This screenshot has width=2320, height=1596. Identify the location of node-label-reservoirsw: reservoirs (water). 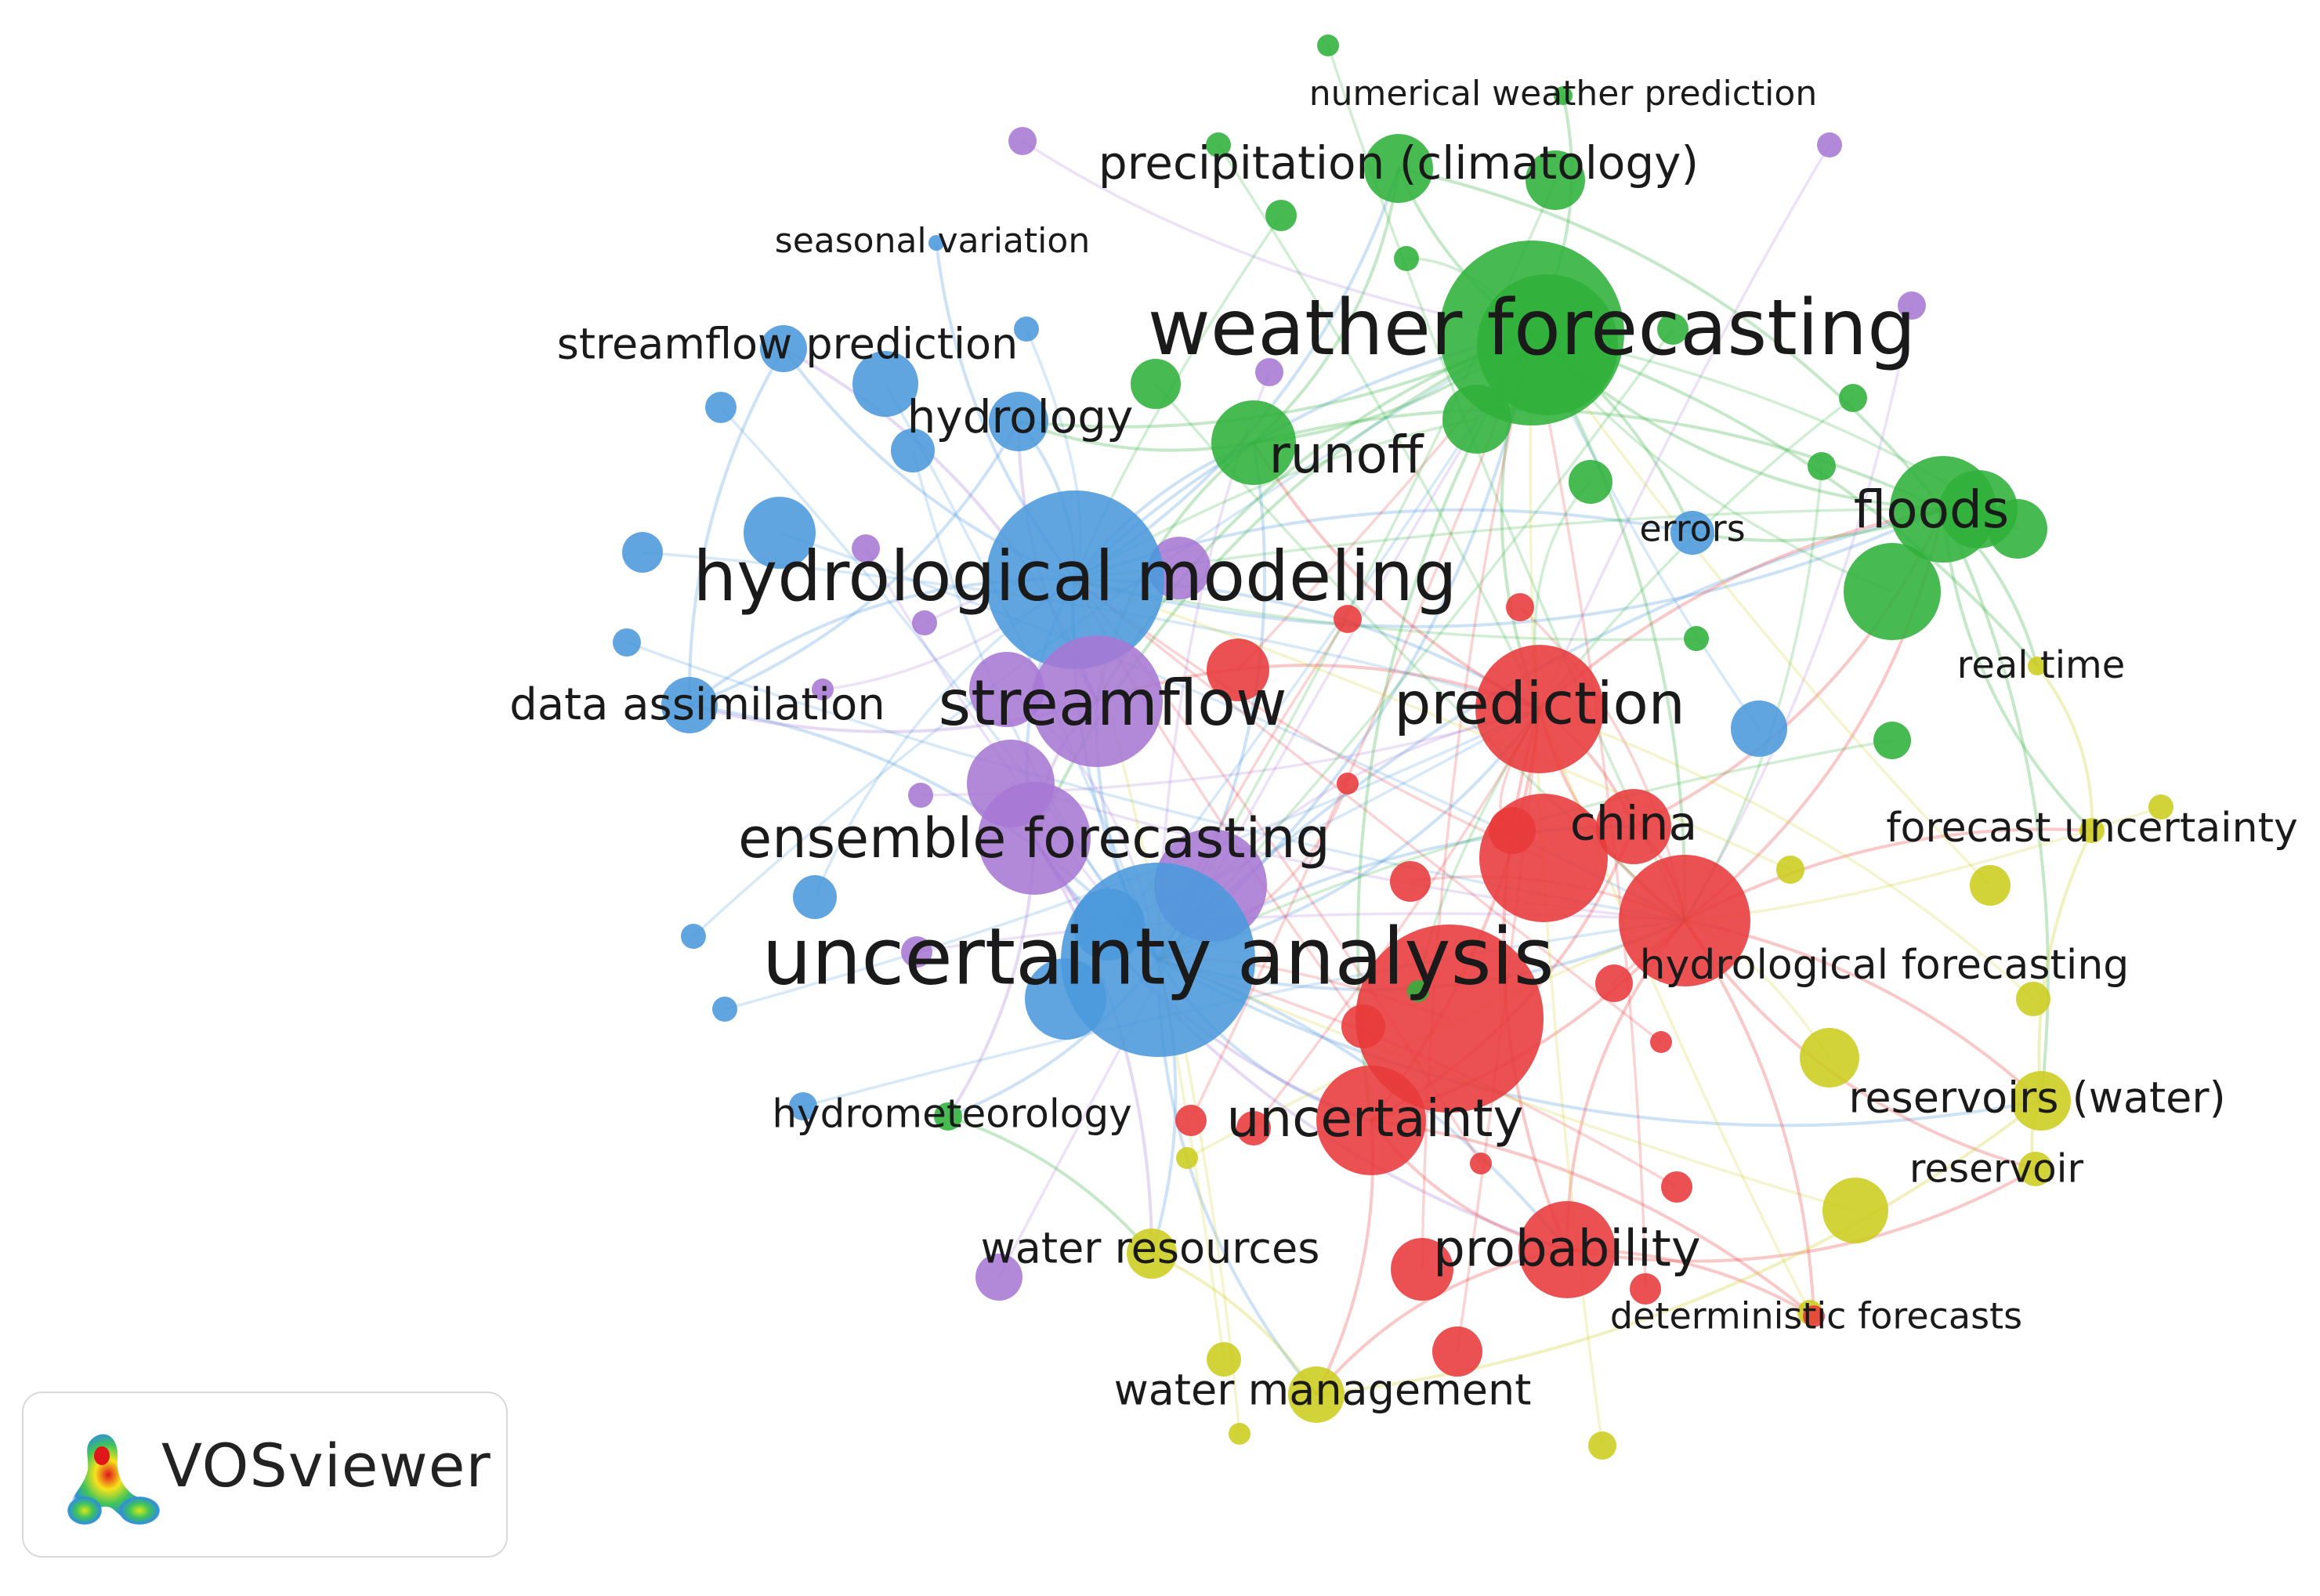
(2036, 1098).